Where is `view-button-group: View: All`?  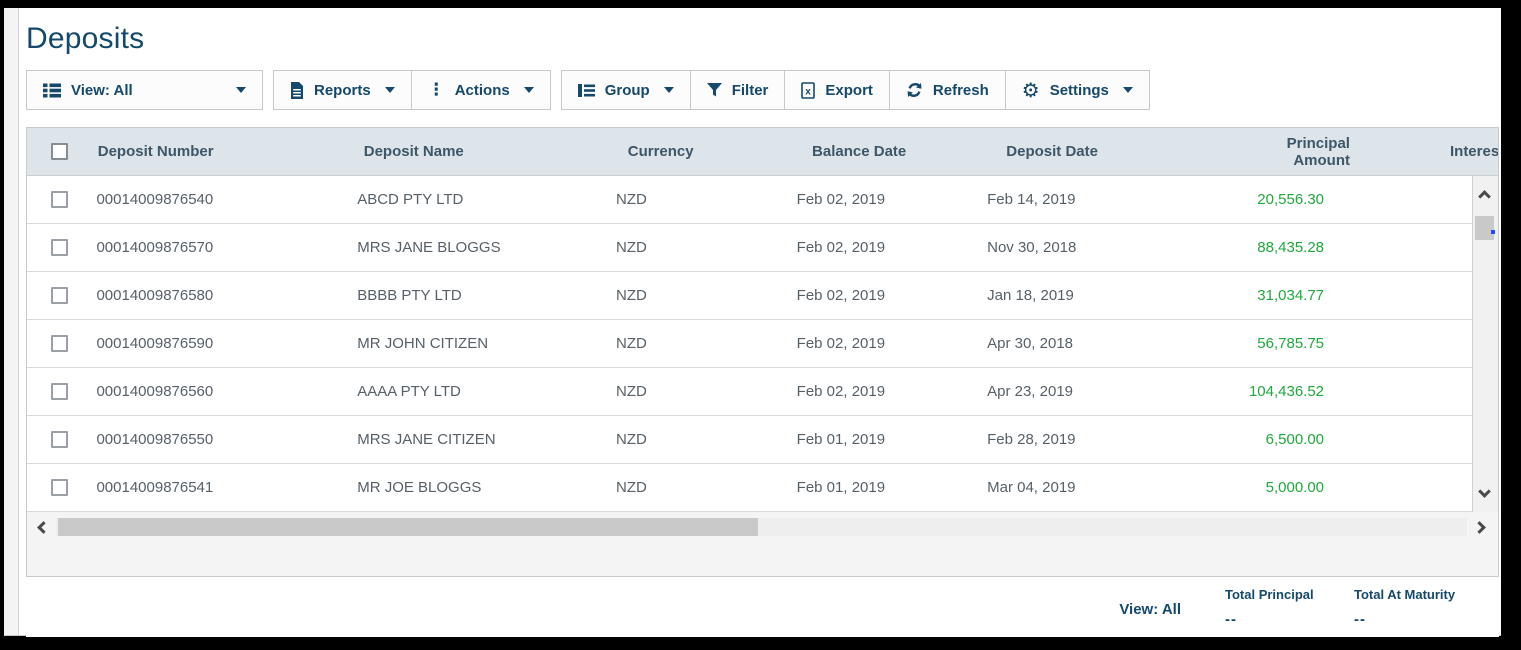 view-button-group: View: All is located at coordinates (144, 90).